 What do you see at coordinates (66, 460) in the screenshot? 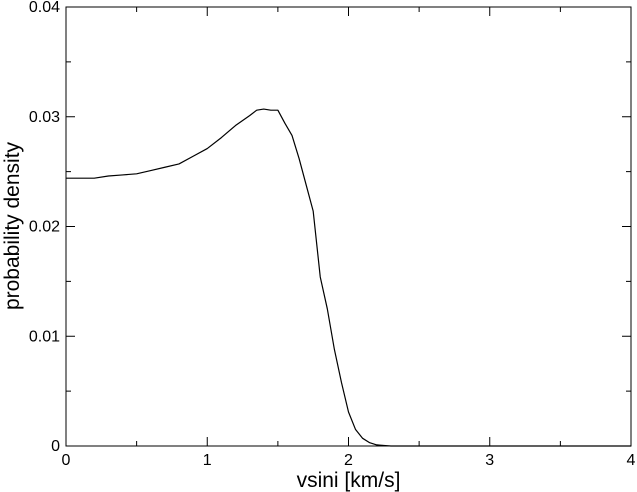
I see `x-tick-label: 0` at bounding box center [66, 460].